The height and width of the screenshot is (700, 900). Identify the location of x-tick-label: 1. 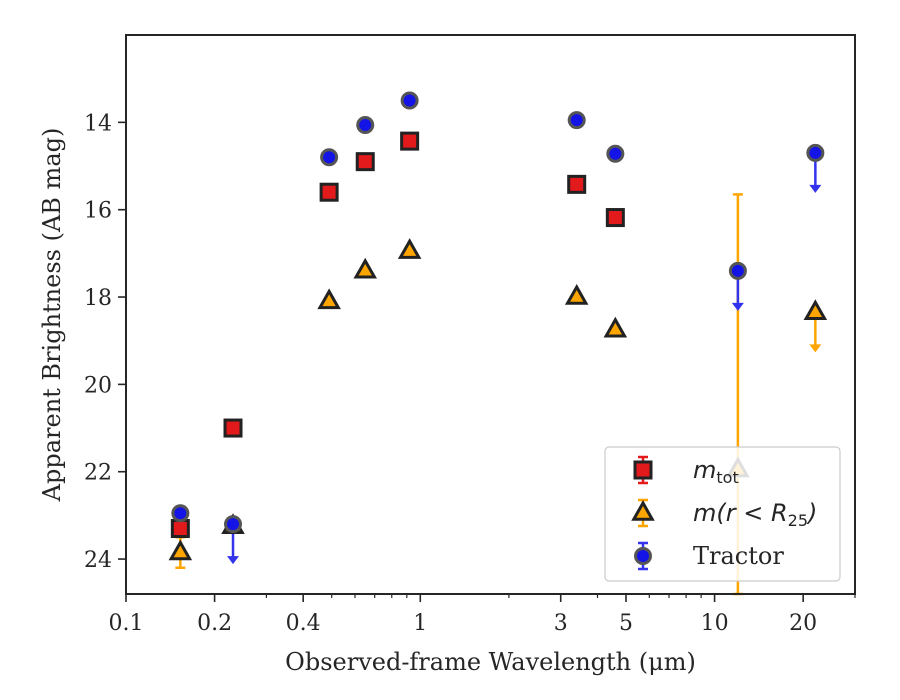
(420, 623).